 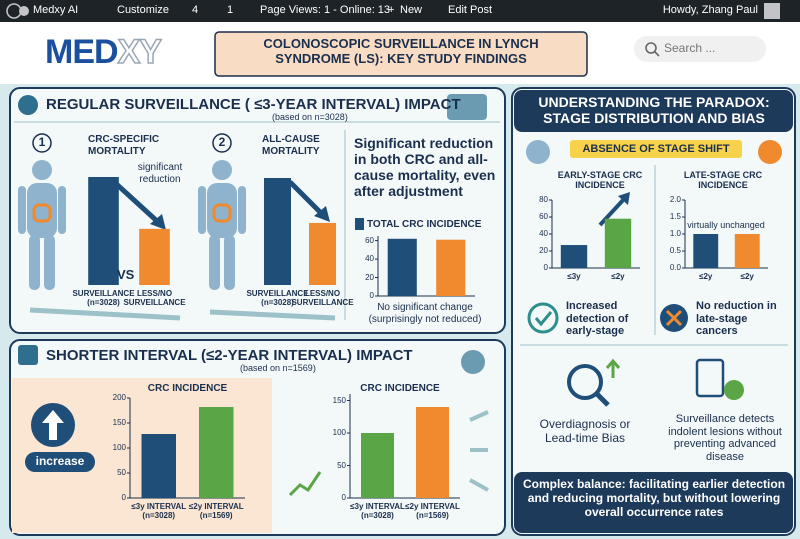 What do you see at coordinates (710, 10) in the screenshot?
I see `greeting: Howdy, Zhang Paul` at bounding box center [710, 10].